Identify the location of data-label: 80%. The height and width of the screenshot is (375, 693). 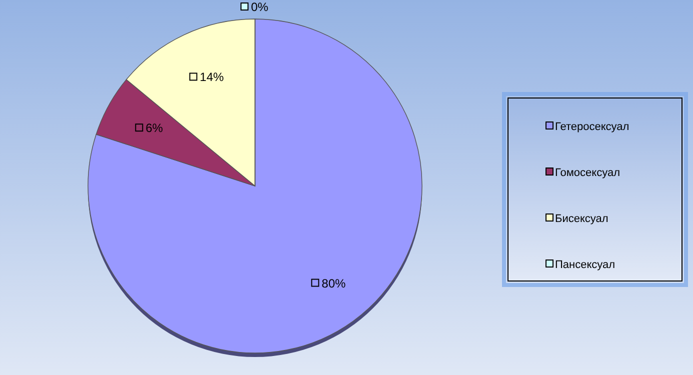
(334, 283).